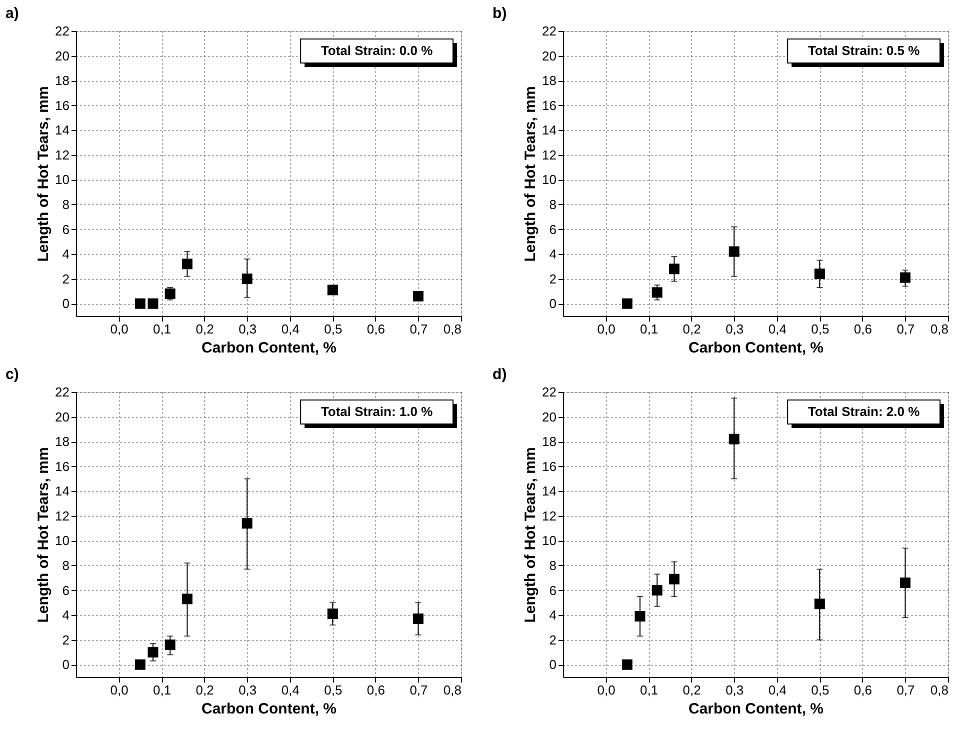  Describe the element at coordinates (377, 411) in the screenshot. I see `annotation: Total Strain: 1.0 %` at that location.